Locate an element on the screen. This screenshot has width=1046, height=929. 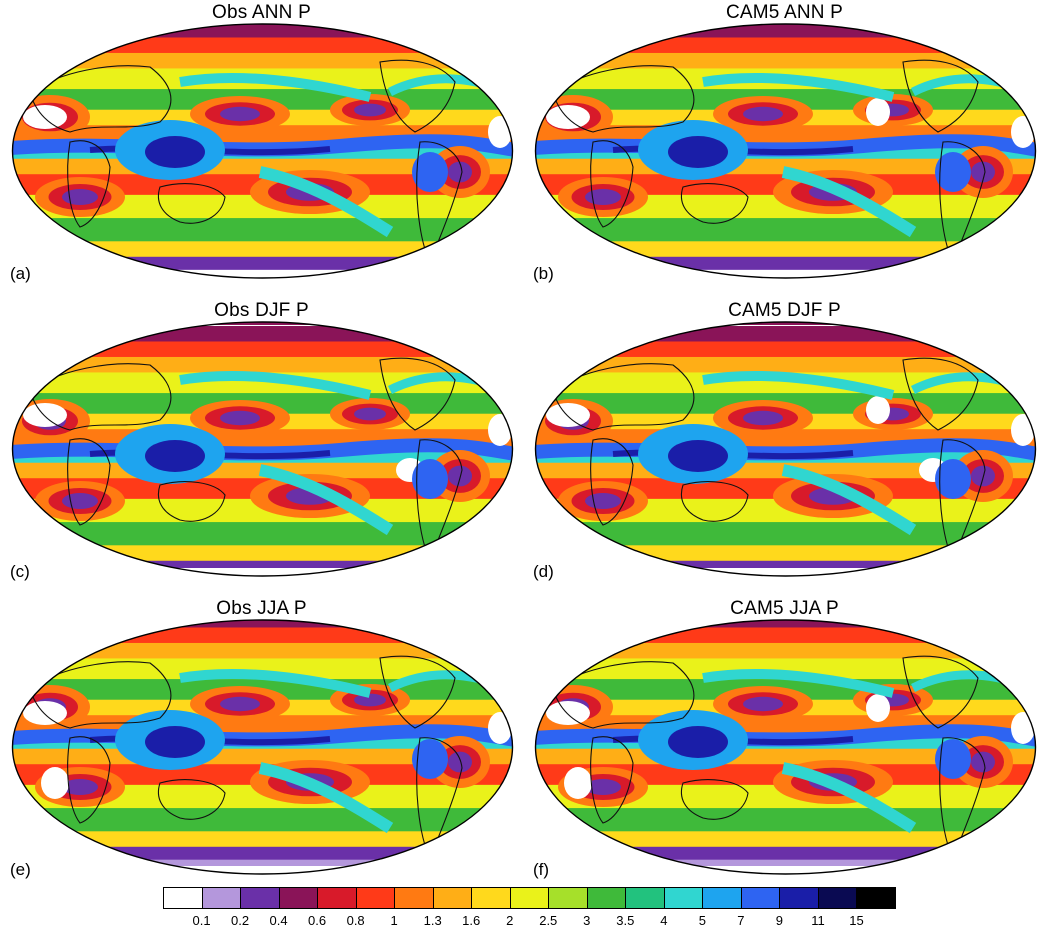
colorbar-tick-label: 3.5 is located at coordinates (625, 920).